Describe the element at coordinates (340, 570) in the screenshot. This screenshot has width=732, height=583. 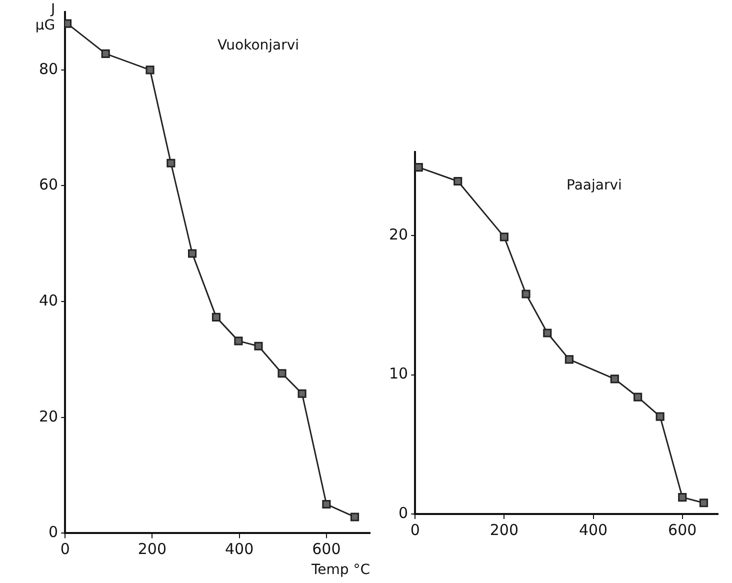
I see `x-axis-title: Temp °C` at that location.